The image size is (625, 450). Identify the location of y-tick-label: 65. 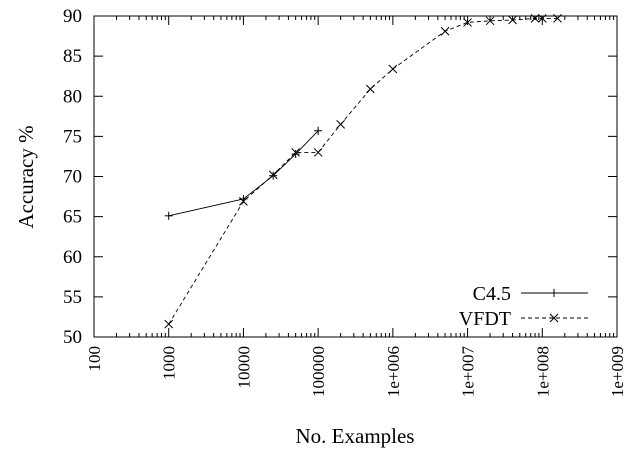
(72, 217).